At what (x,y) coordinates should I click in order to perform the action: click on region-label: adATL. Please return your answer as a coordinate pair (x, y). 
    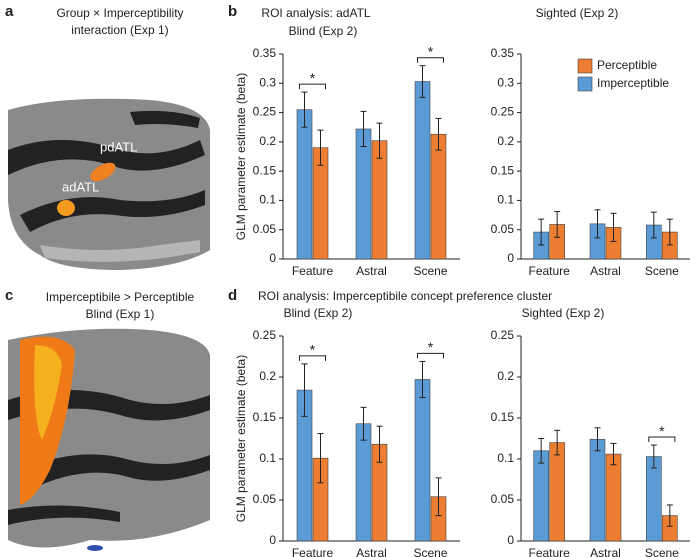
    Looking at the image, I should click on (80, 186).